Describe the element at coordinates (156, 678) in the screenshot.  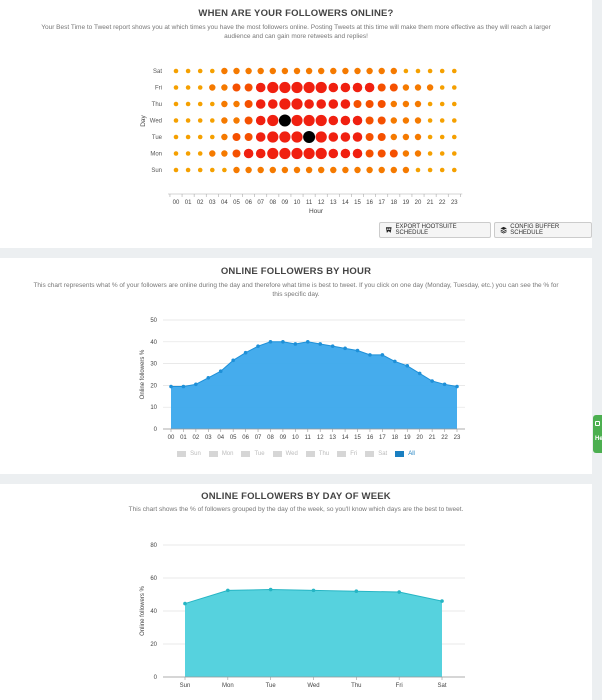
I see `y-tick-label: 0` at that location.